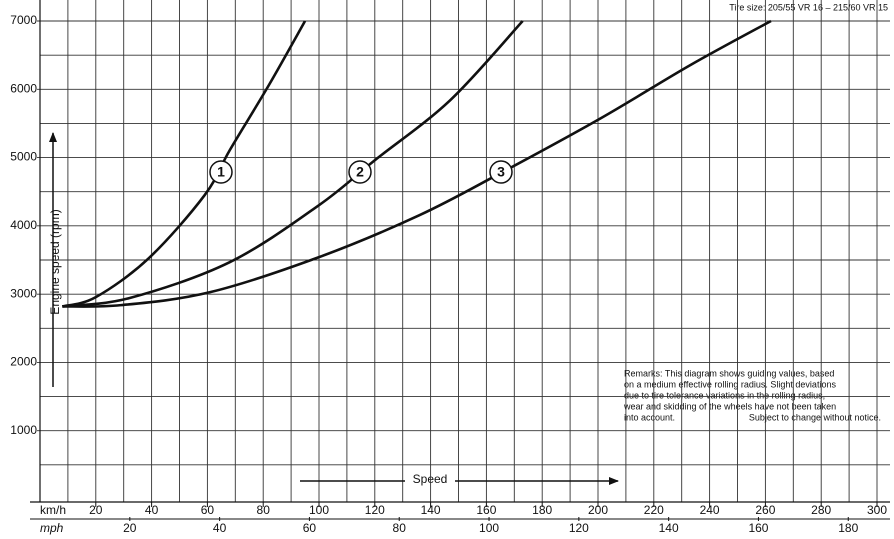 The image size is (894, 539). What do you see at coordinates (53, 510) in the screenshot?
I see `x-unit: km/h` at bounding box center [53, 510].